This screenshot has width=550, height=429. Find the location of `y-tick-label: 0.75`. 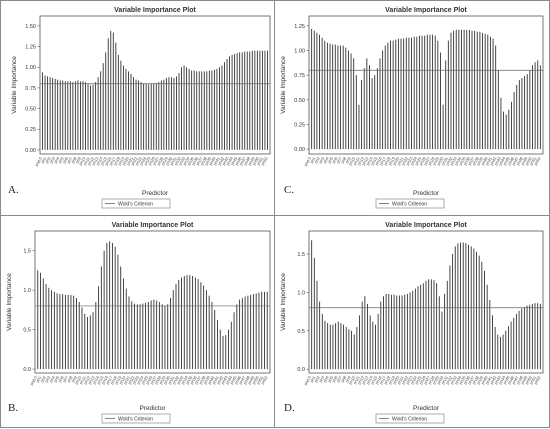

y-tick-label: 0.75 is located at coordinates (30, 89).